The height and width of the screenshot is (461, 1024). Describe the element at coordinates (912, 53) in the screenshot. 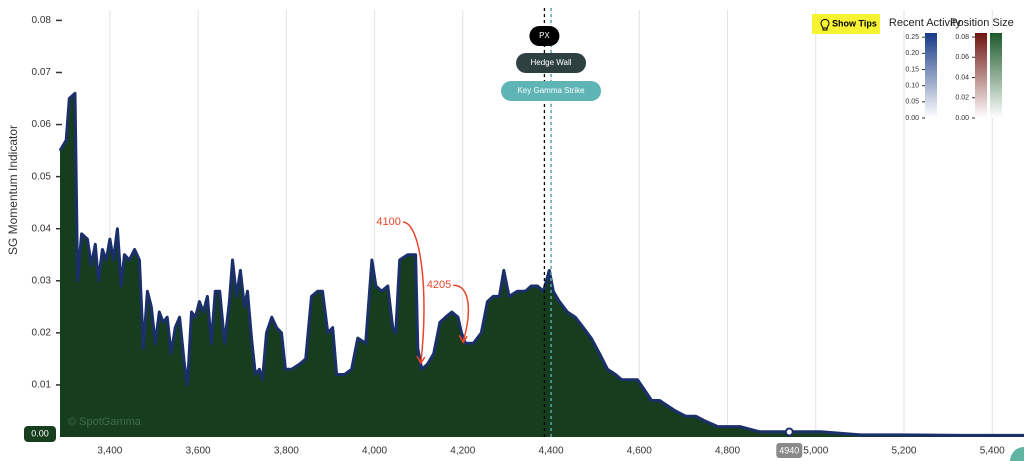

I see `colorbar-tick-label: 0.20` at that location.